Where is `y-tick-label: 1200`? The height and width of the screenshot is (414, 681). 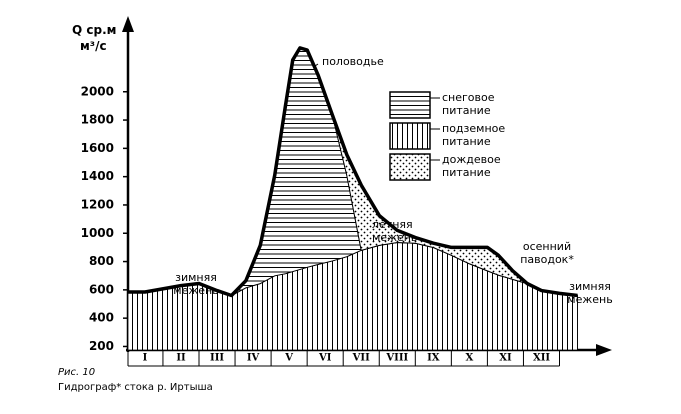 y-tick-label: 1200 is located at coordinates (97, 204).